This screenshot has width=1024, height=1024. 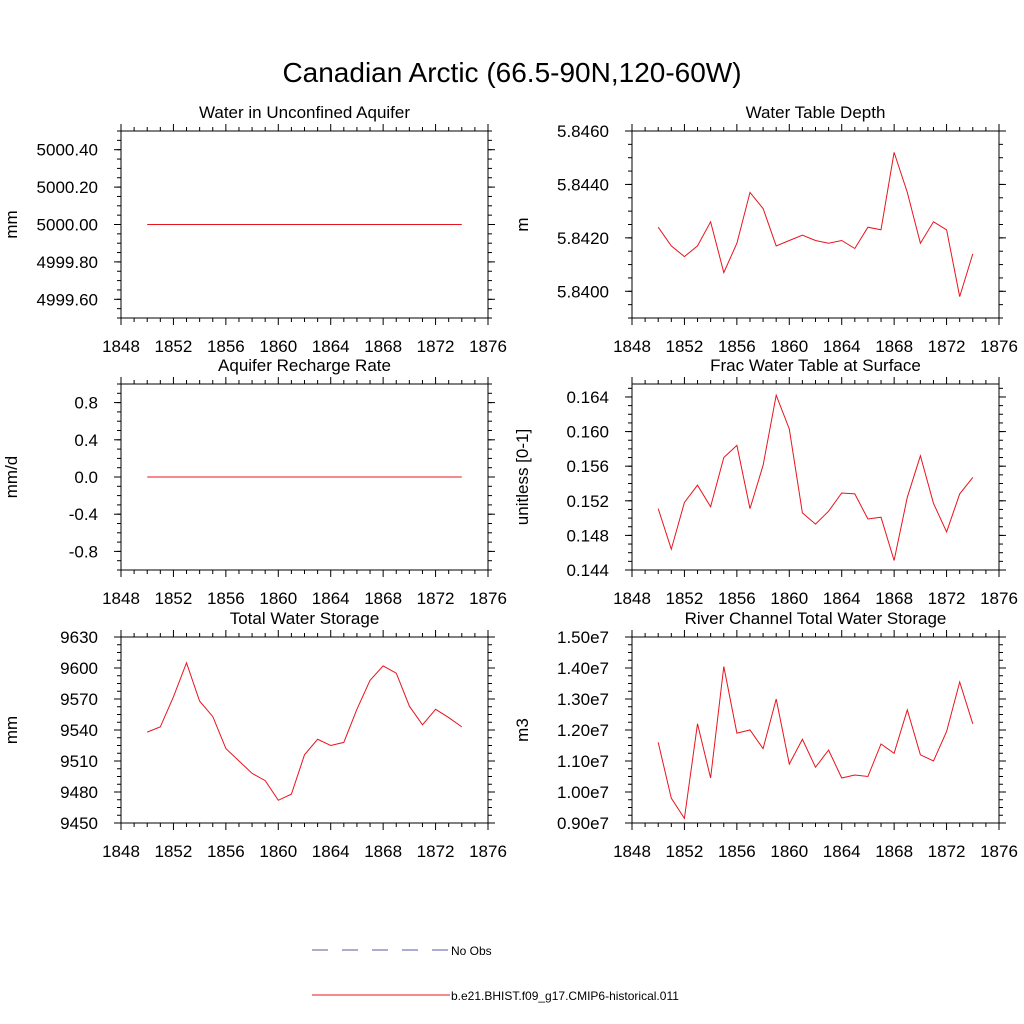 I want to click on series-line, so click(x=815, y=224).